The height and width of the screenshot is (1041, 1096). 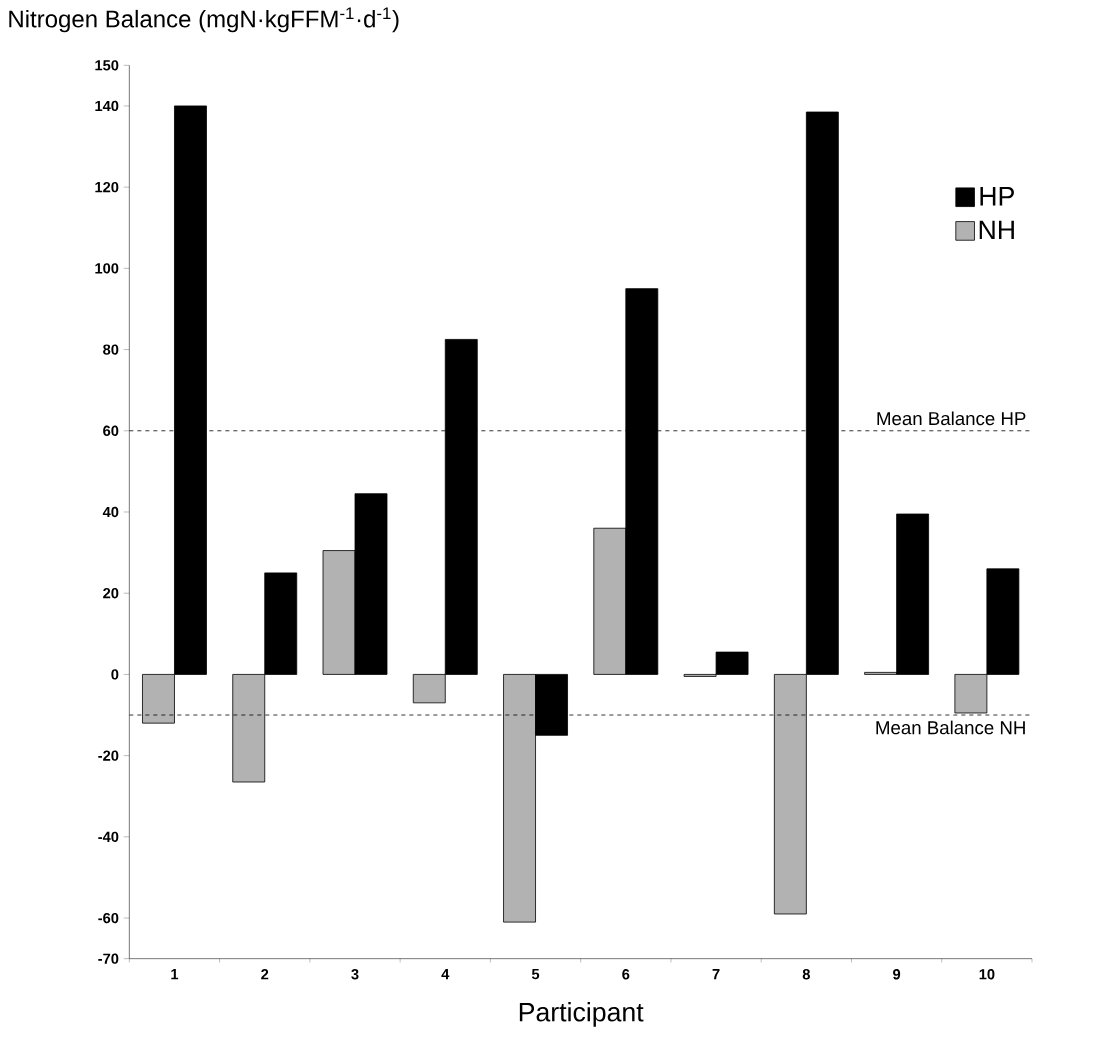 What do you see at coordinates (107, 268) in the screenshot?
I see `y-tick-label: 100` at bounding box center [107, 268].